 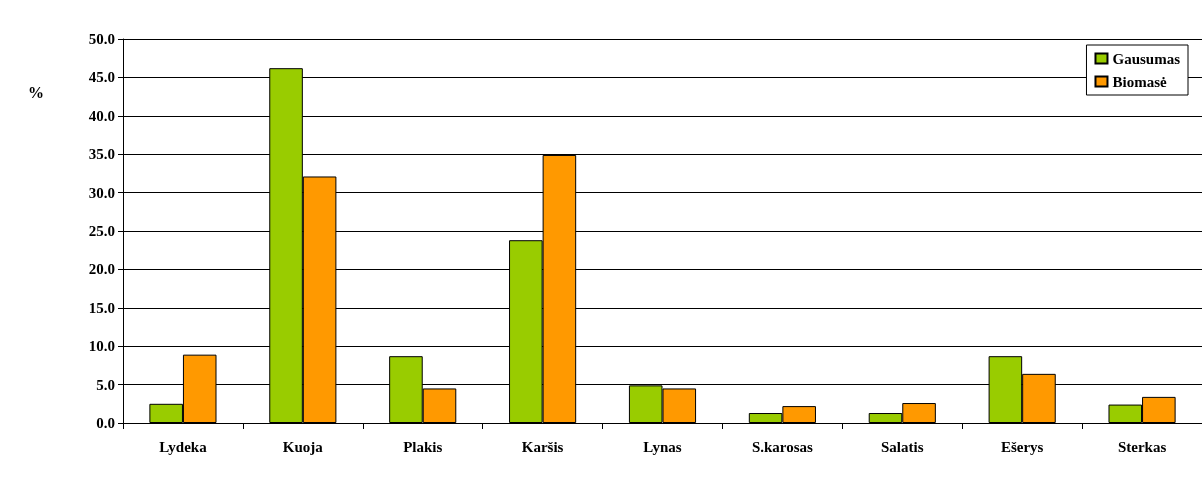 What do you see at coordinates (101, 39) in the screenshot?
I see `y-tick-label: 50.0` at bounding box center [101, 39].